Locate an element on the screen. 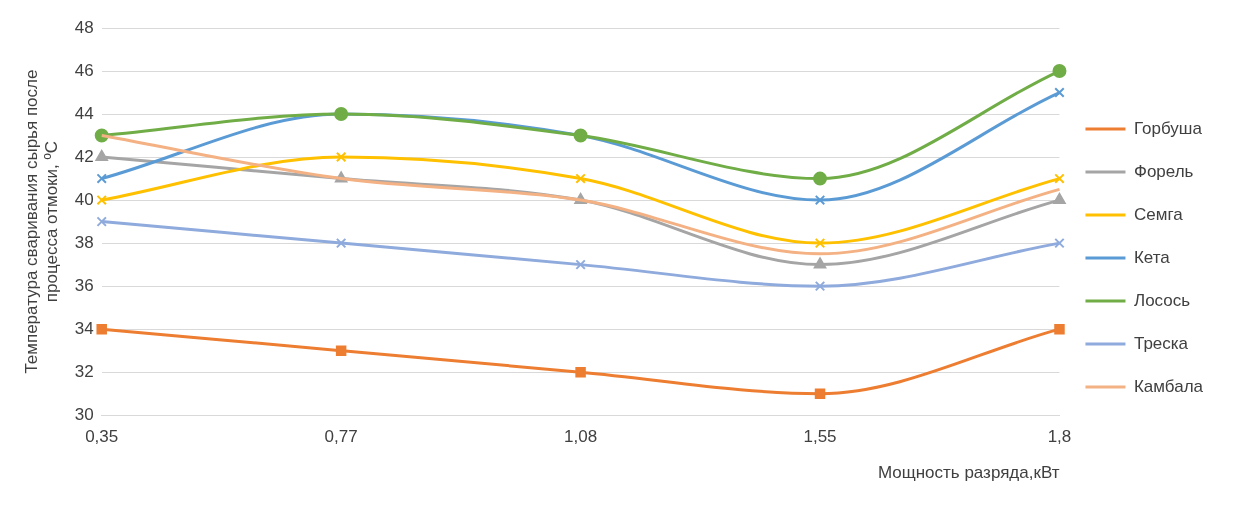 This screenshot has height=508, width=1237. y-tick-label: 36 is located at coordinates (84, 285).